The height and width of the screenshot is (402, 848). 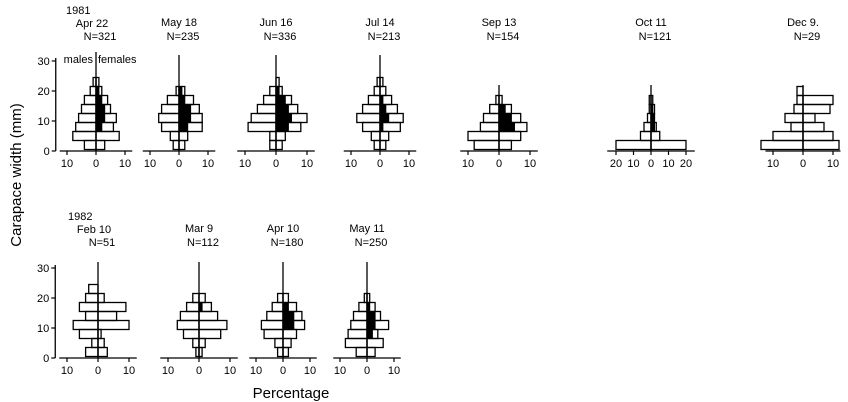 What do you see at coordinates (80, 217) in the screenshot?
I see `year-label: 1982` at bounding box center [80, 217].